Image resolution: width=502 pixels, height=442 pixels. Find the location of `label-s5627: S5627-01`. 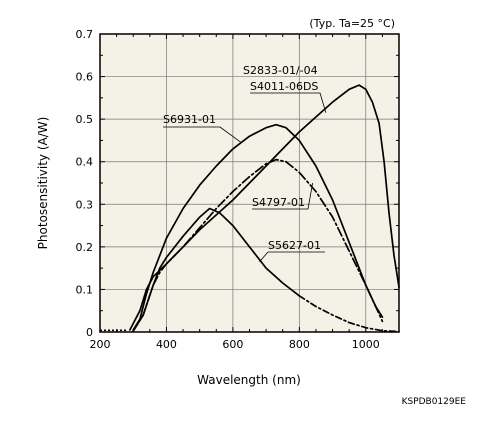

label-s5627: S5627-01 is located at coordinates (294, 245).